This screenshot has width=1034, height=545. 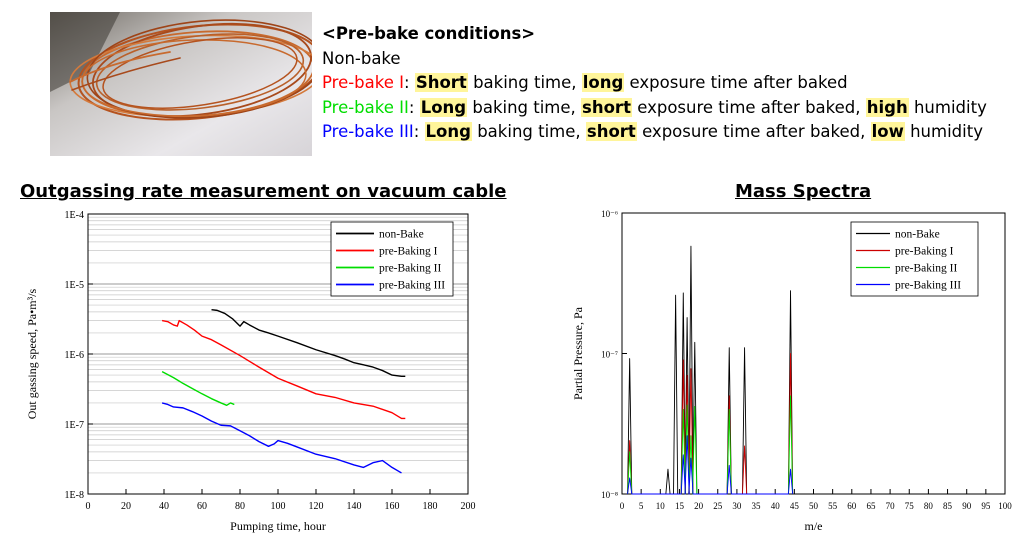 What do you see at coordinates (609, 355) in the screenshot?
I see `y-tick-label: 10⁻⁷` at bounding box center [609, 355].